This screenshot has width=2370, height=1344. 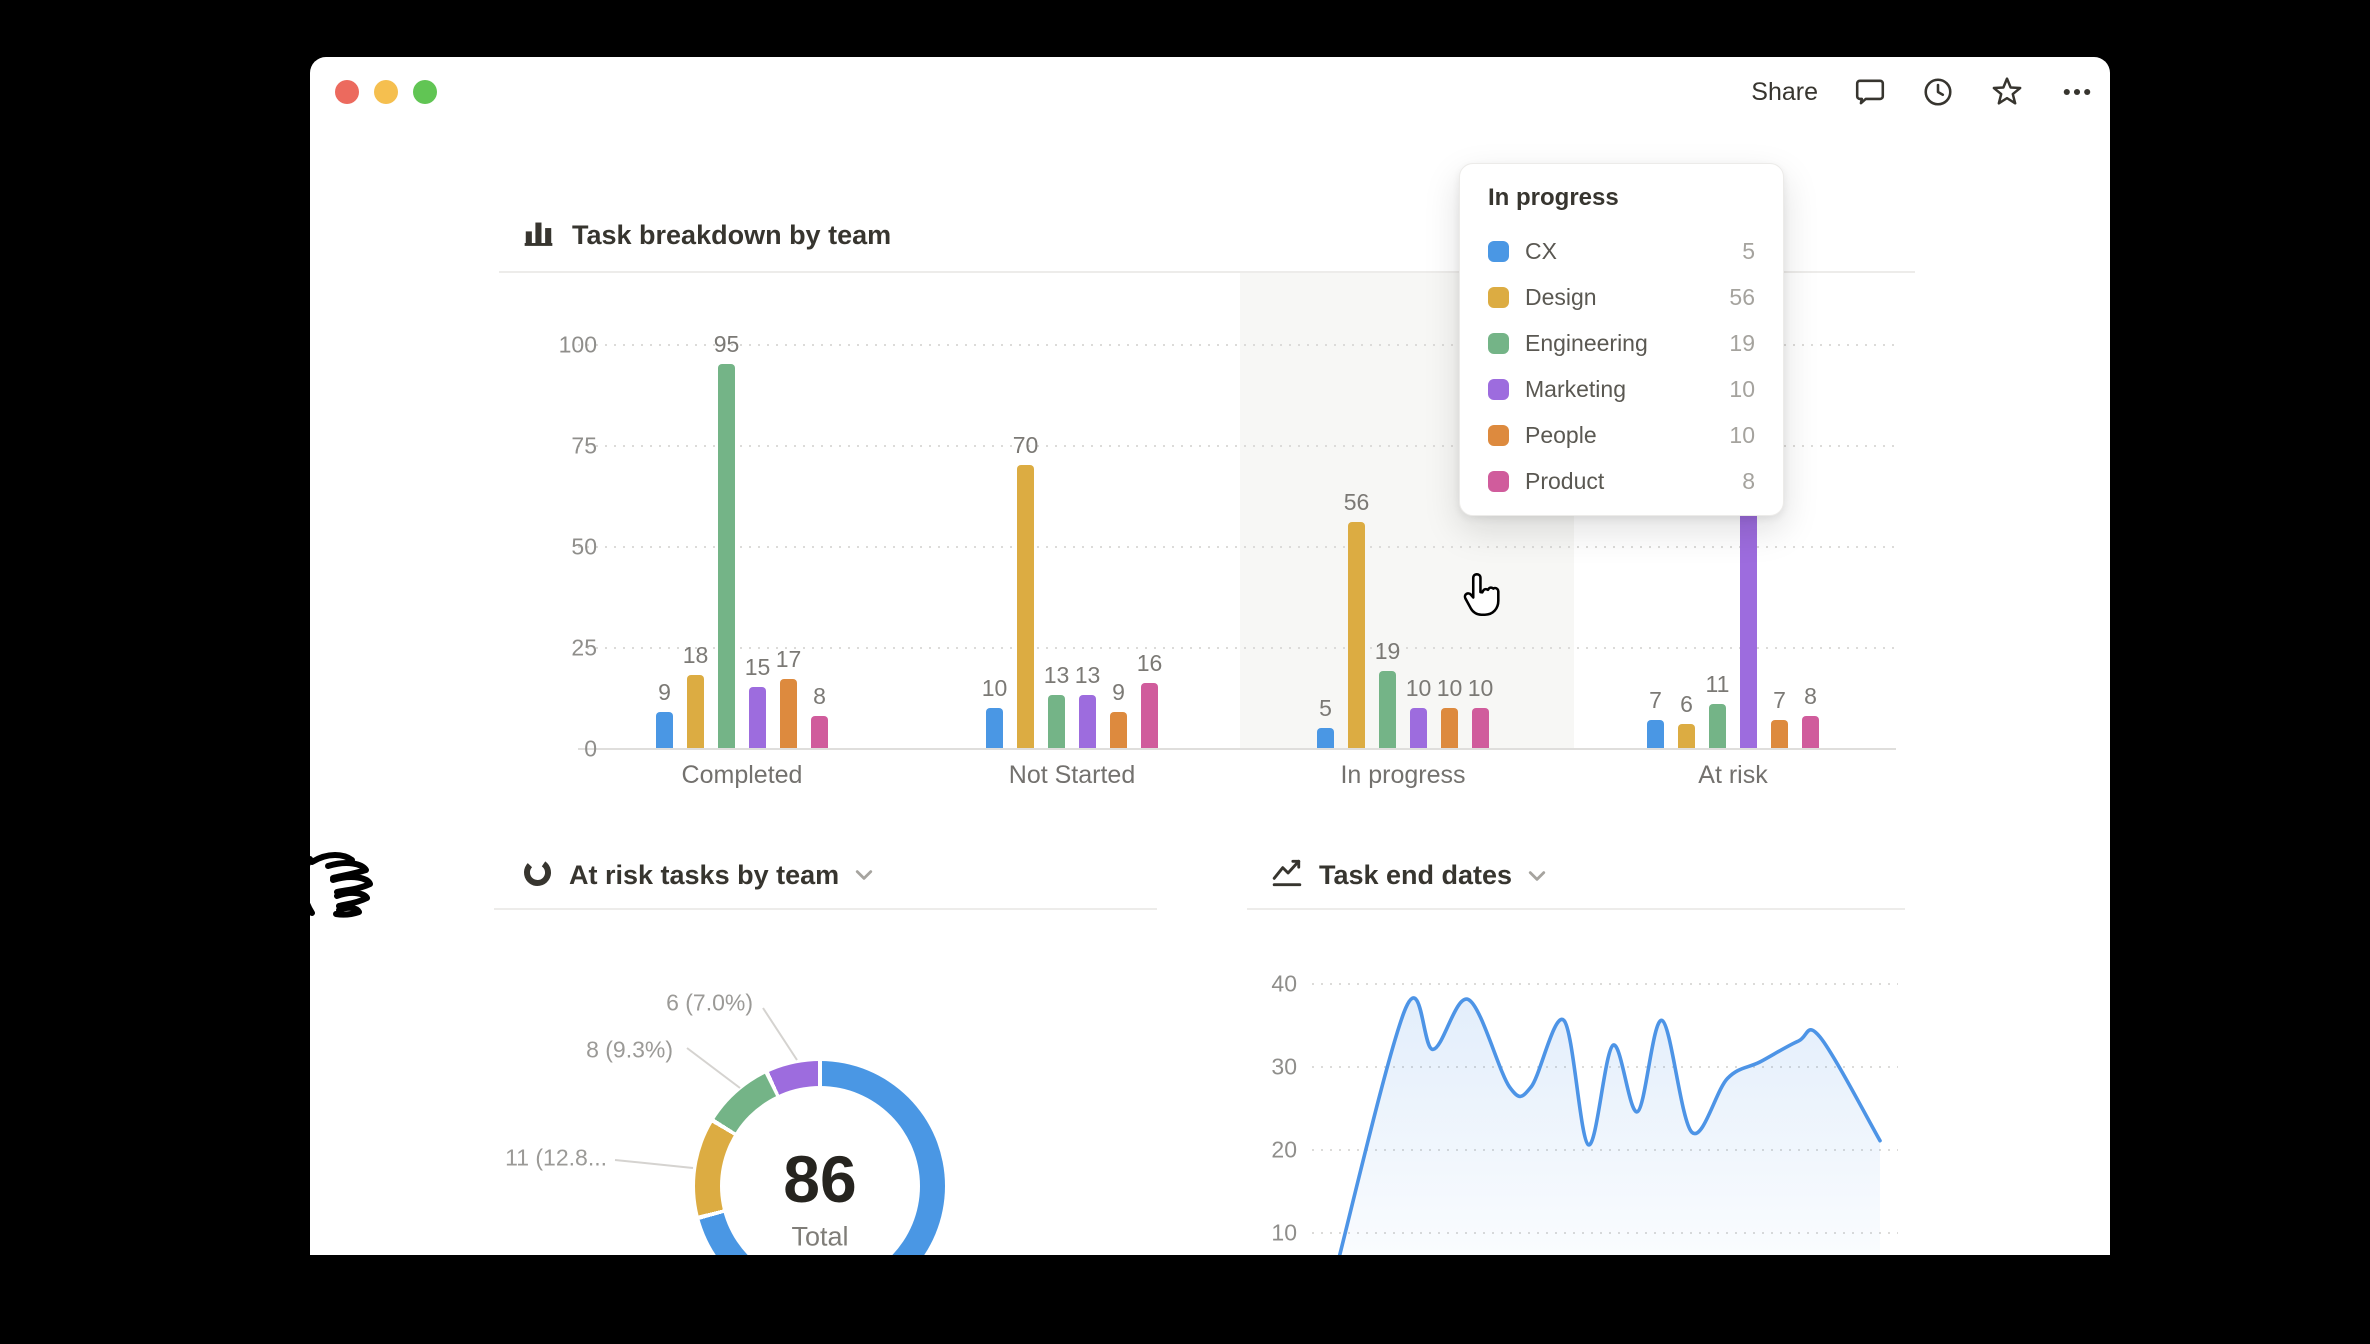 What do you see at coordinates (1742, 296) in the screenshot?
I see `tooltip-row-value: 56` at bounding box center [1742, 296].